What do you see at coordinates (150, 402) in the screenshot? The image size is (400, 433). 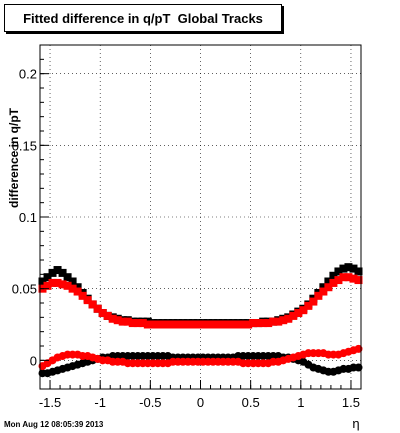 I see `x-tick-label: -0.5` at bounding box center [150, 402].